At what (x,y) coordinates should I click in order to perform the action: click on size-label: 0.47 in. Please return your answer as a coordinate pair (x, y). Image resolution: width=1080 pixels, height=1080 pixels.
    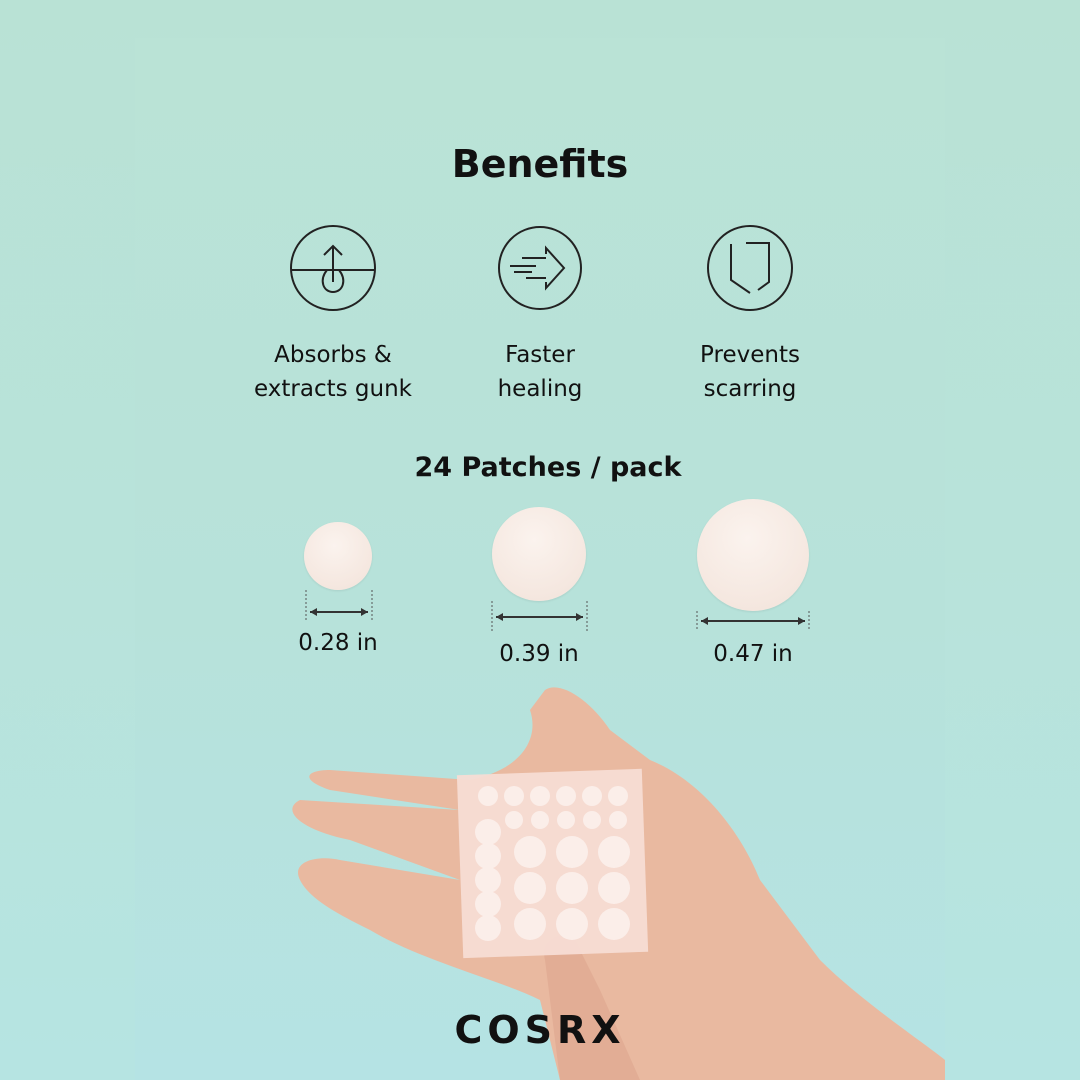
    Looking at the image, I should click on (753, 654).